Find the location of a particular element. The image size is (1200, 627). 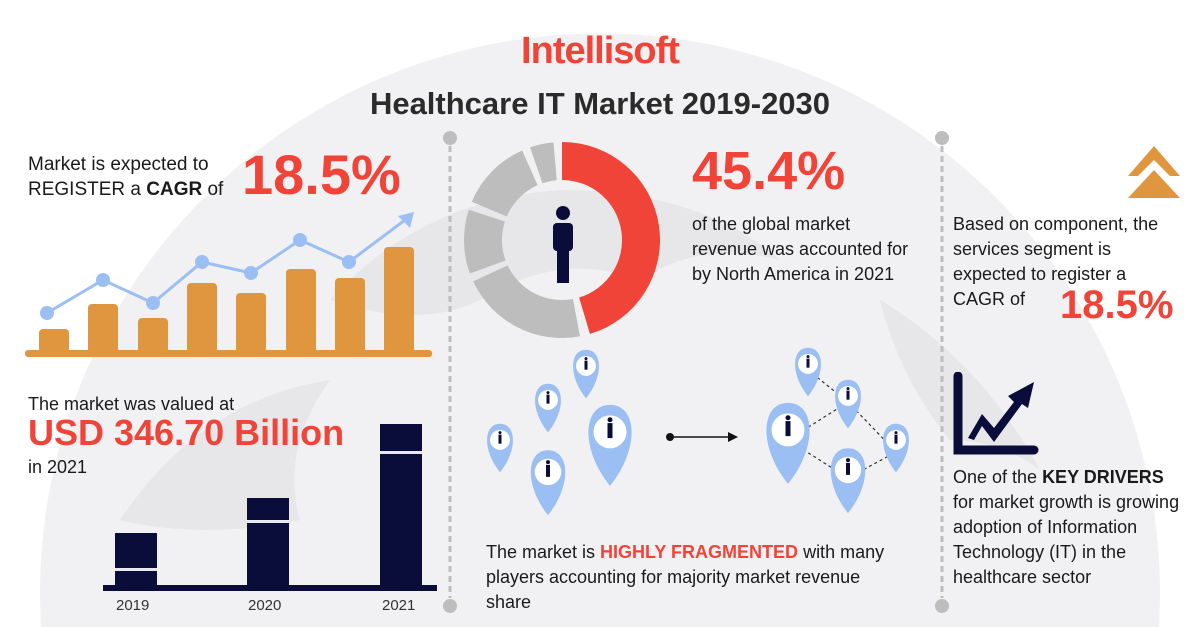

year-2021: 2021 is located at coordinates (399, 605).